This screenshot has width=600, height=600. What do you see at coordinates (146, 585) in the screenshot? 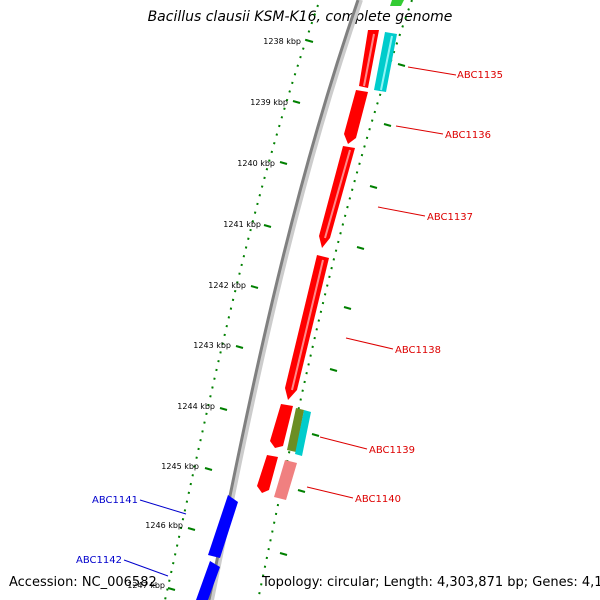
I see `scale-label: 1247 kbp` at bounding box center [146, 585].